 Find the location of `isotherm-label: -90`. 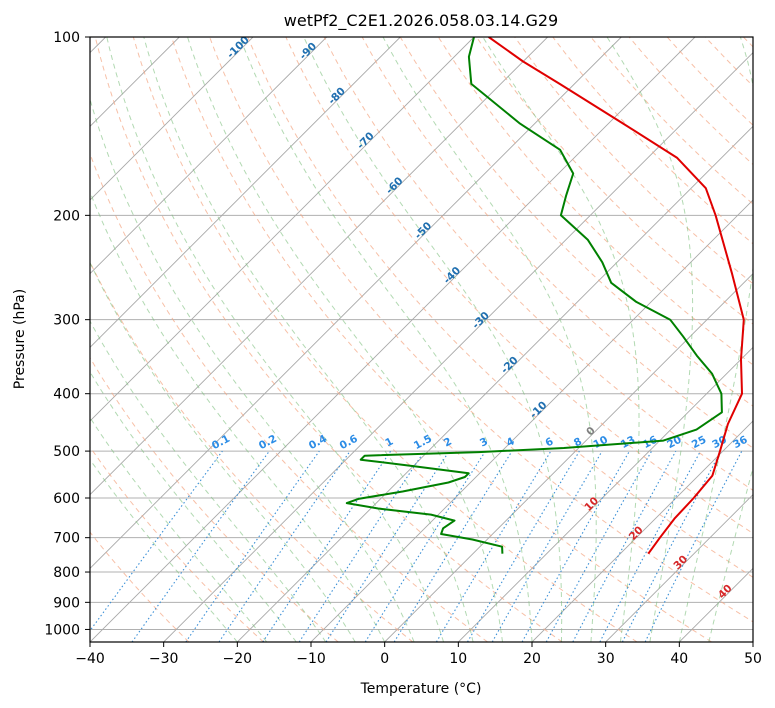

isotherm-label: -90 is located at coordinates (308, 51).